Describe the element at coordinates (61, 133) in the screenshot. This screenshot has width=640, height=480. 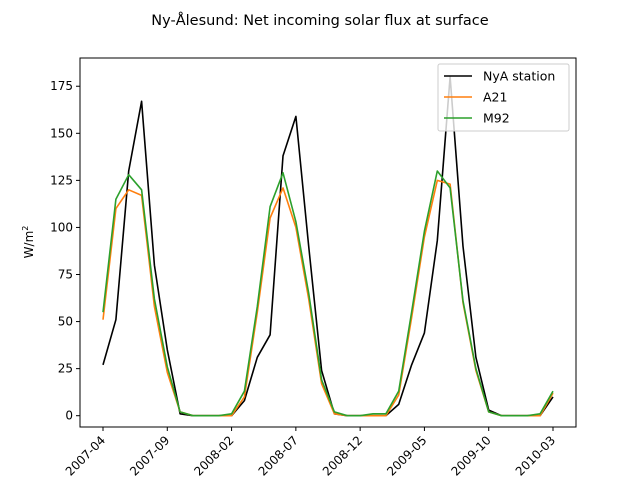
I see `y-tick-label: 150` at that location.